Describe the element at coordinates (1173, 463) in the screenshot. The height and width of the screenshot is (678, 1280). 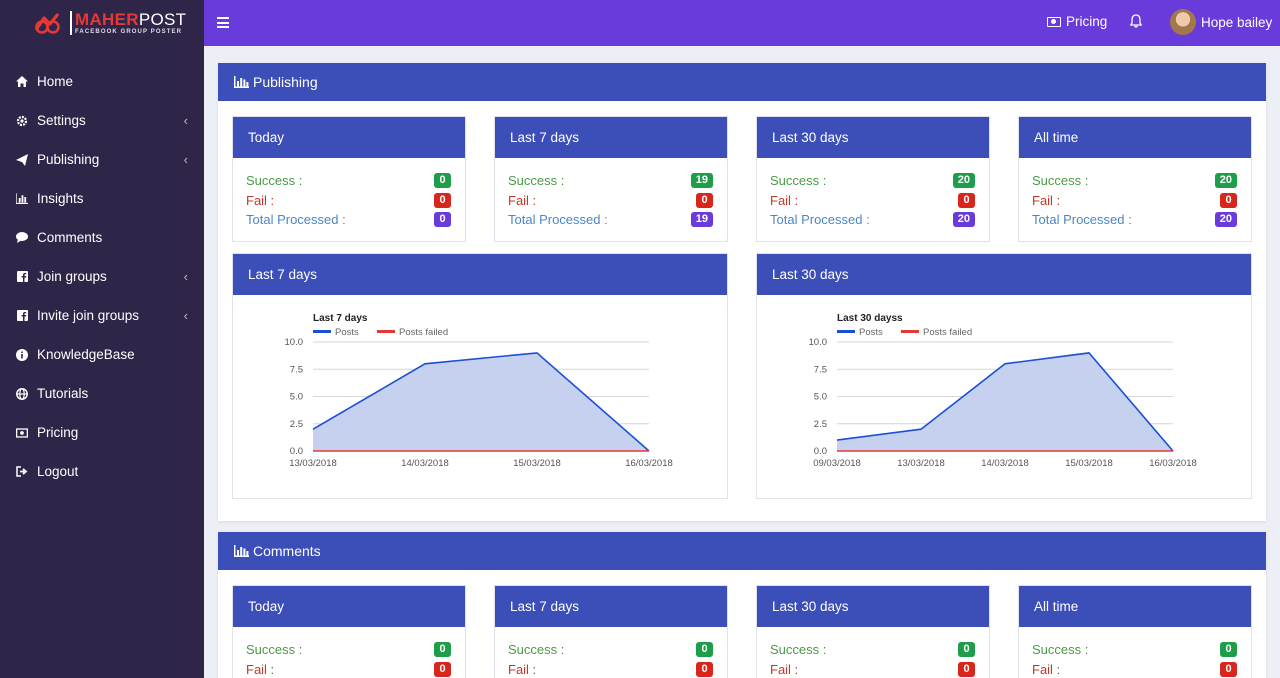
I see `x-tick-label: 16/03/2018` at that location.